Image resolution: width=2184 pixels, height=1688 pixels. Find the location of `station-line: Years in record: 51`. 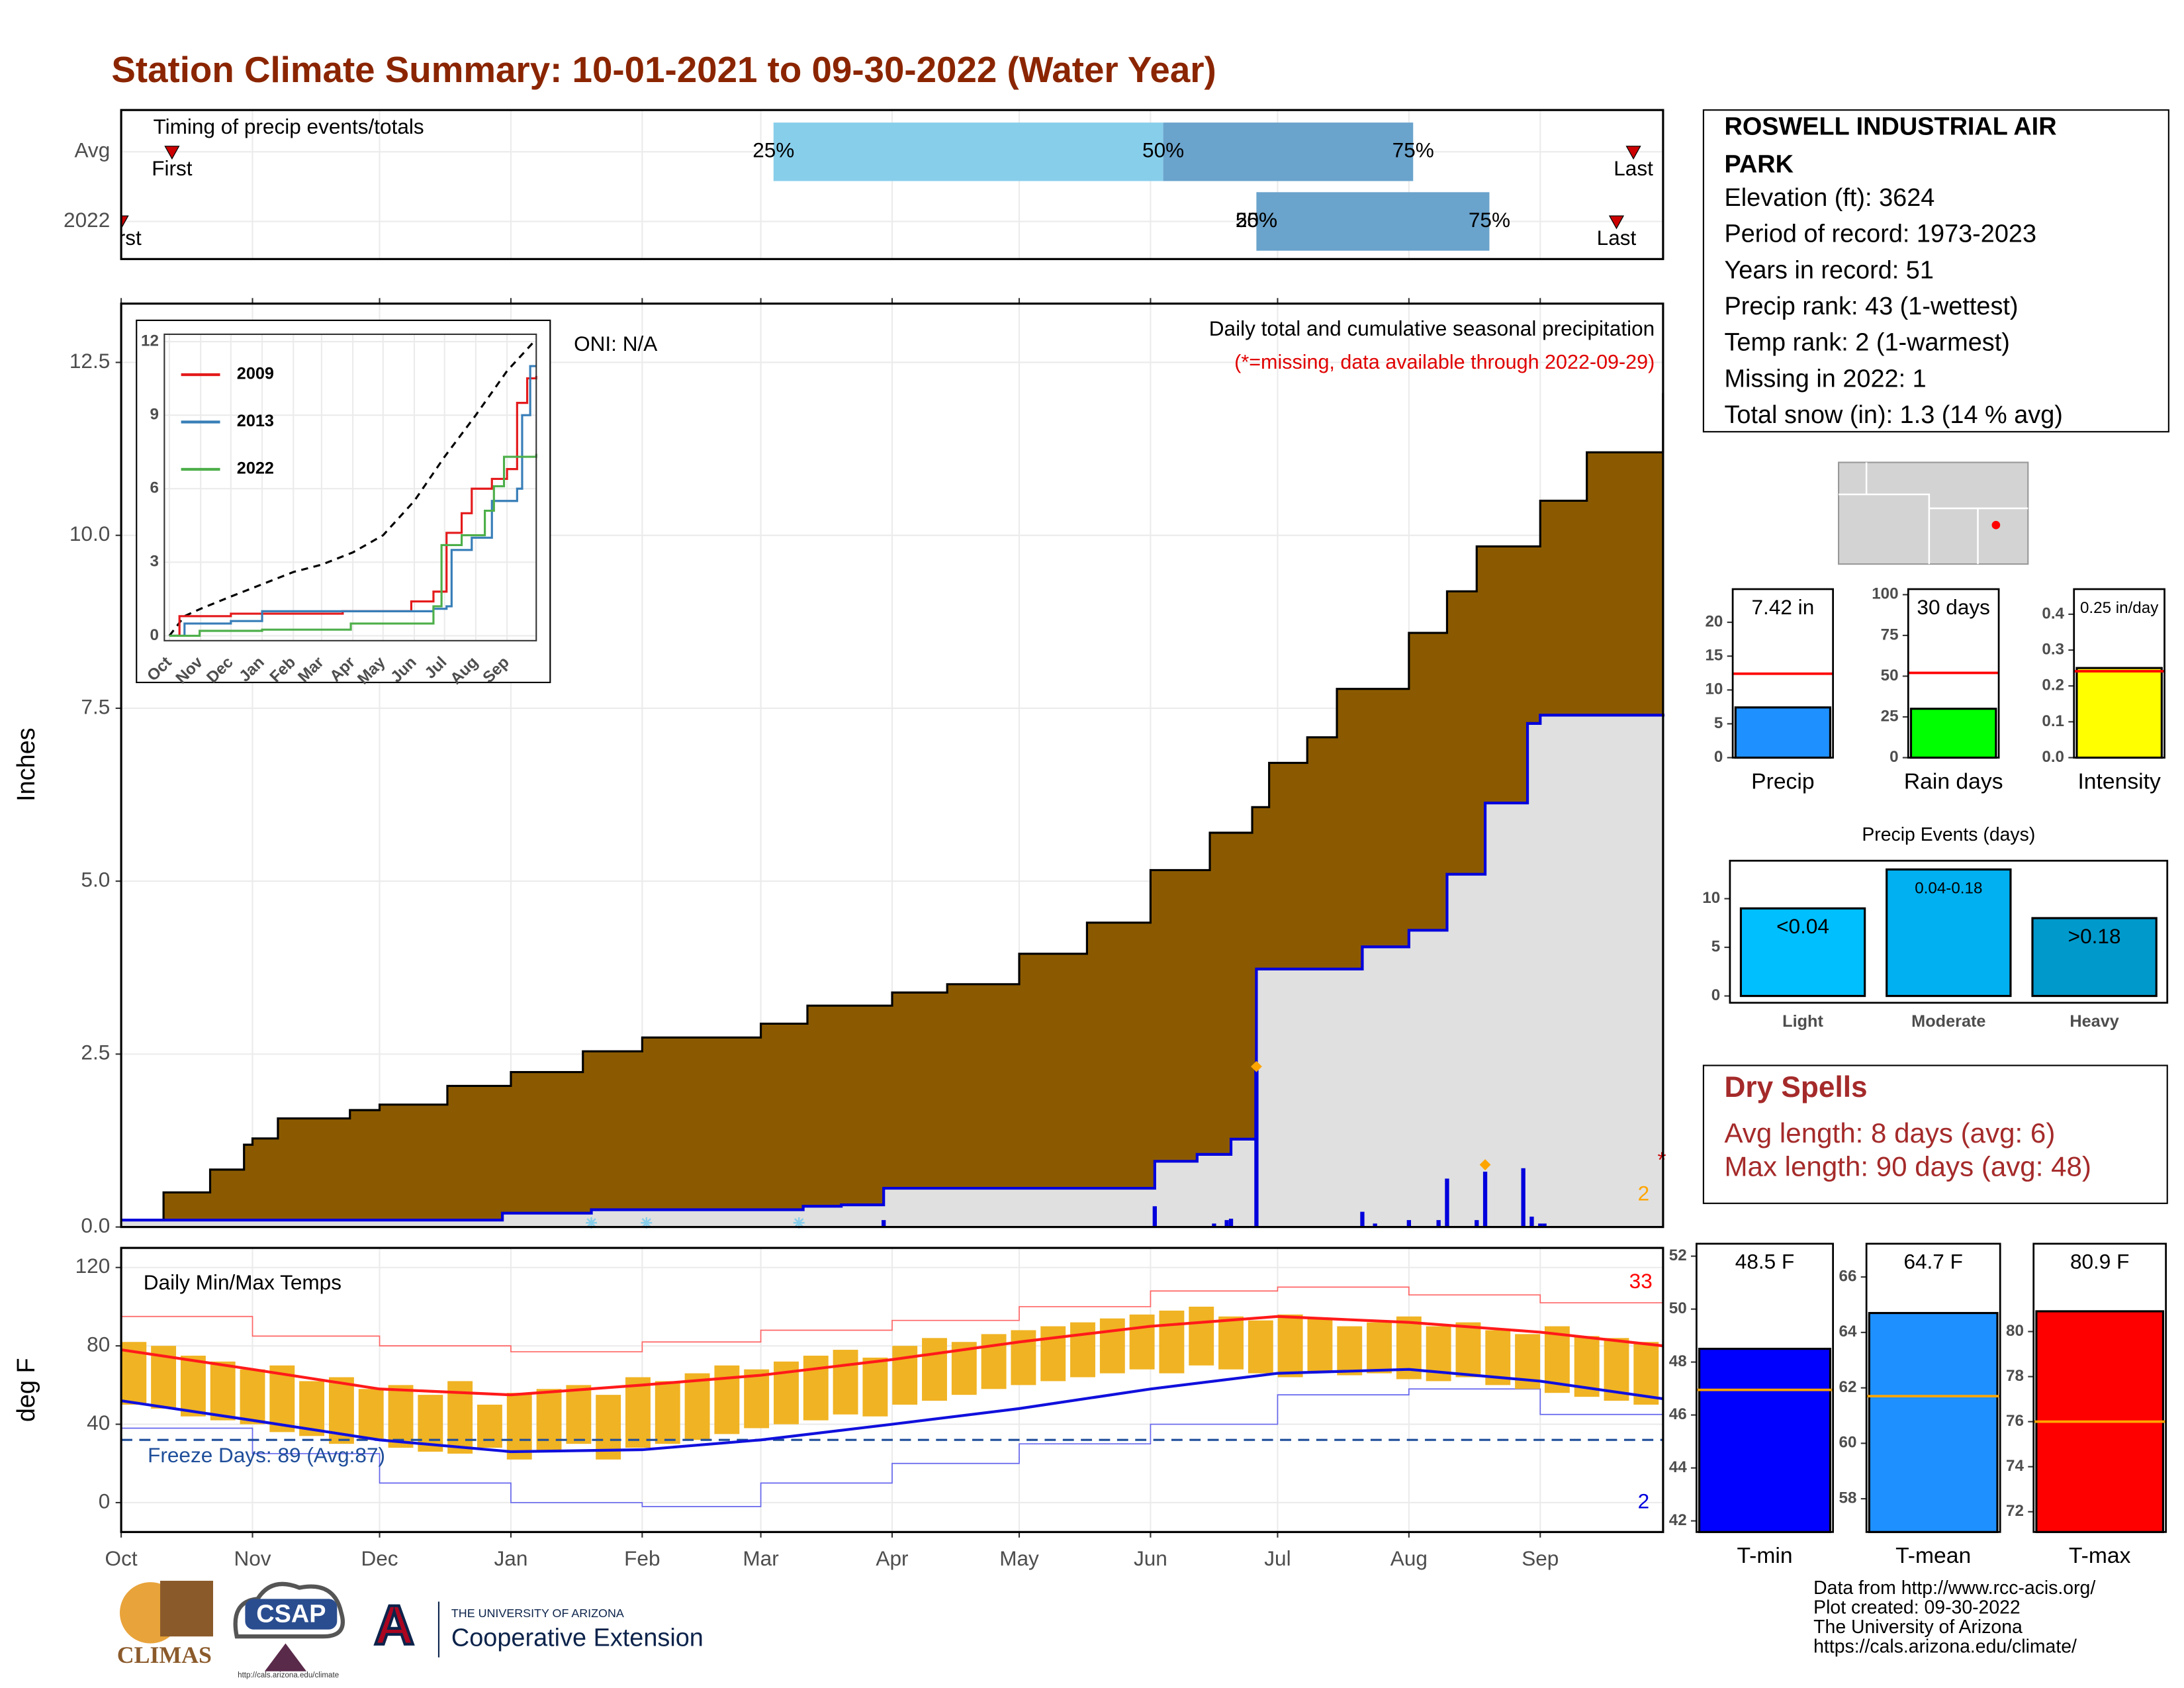

station-line: Years in record: 51 is located at coordinates (1829, 270).